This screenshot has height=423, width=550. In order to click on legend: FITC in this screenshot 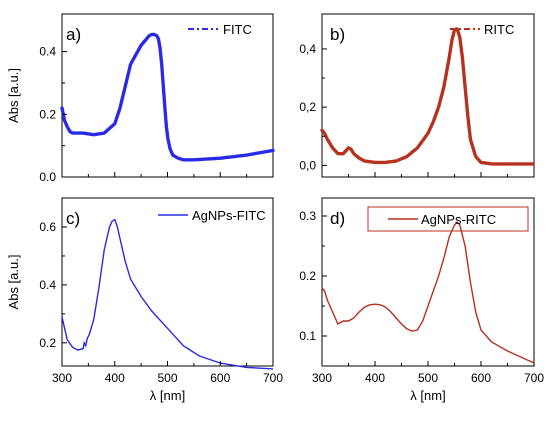, I will do `click(220, 29)`.